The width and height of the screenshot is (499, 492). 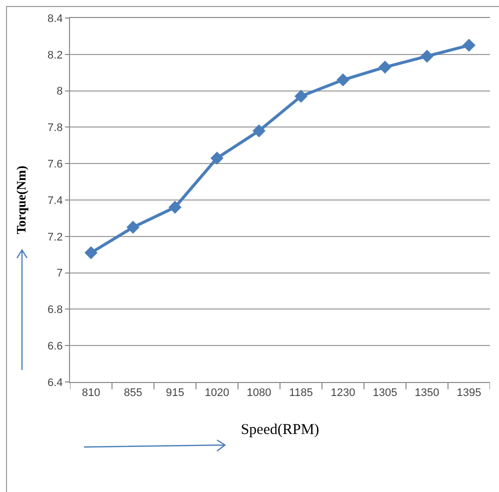 What do you see at coordinates (133, 393) in the screenshot?
I see `x-tick-label: 855` at bounding box center [133, 393].